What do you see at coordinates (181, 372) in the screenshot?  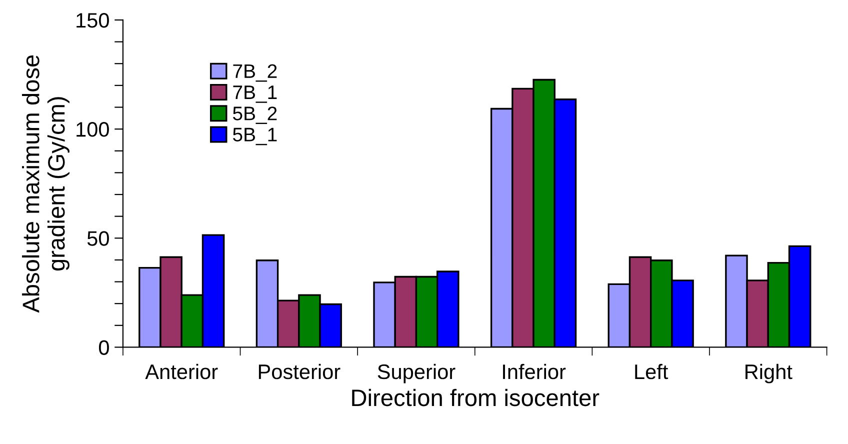 I see `x-tick-label: Anterior` at bounding box center [181, 372].